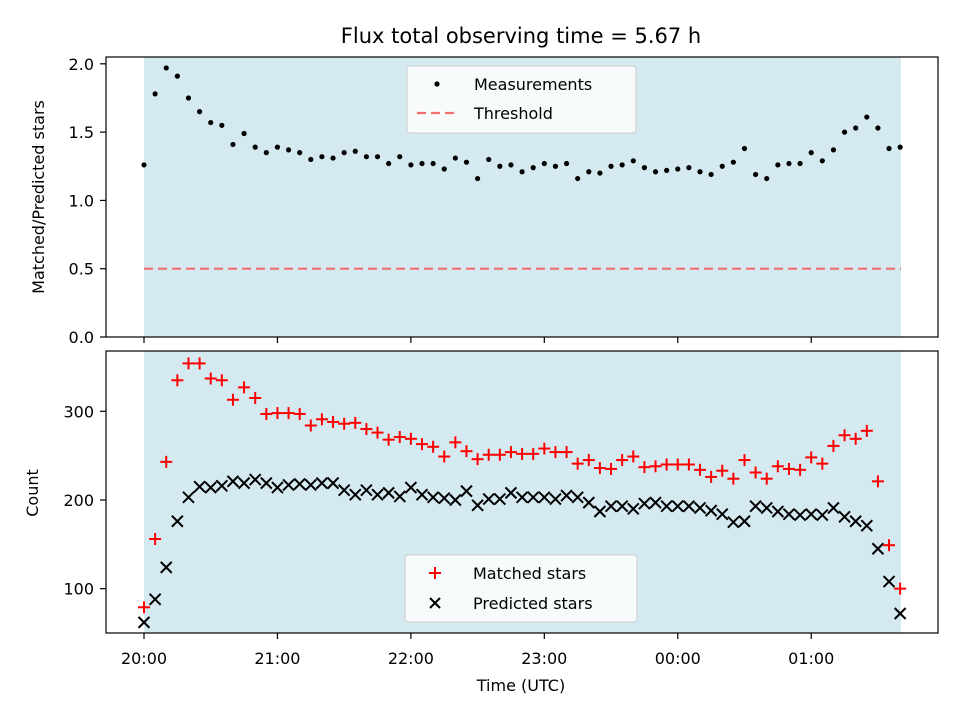 Image resolution: width=960 pixels, height=720 pixels. What do you see at coordinates (81, 337) in the screenshot?
I see `ratio-y-tick-label: 0.0` at bounding box center [81, 337].